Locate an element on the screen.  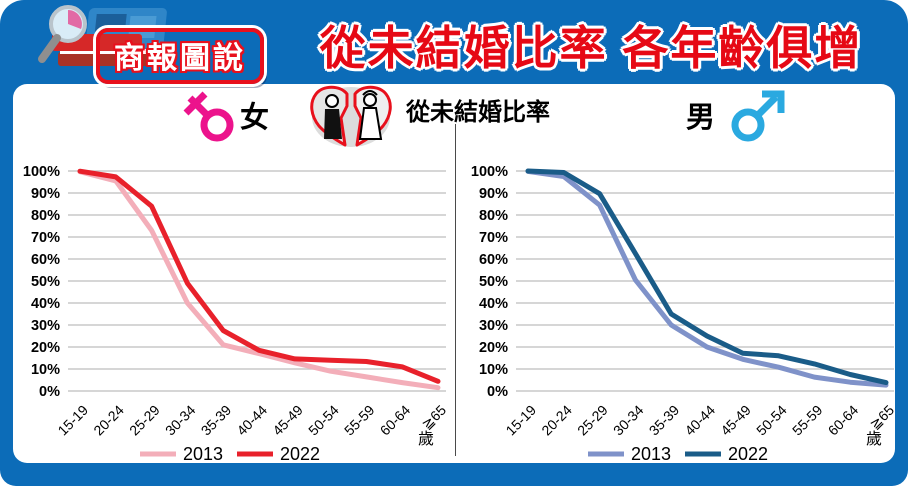
broken-heart-couple-icon is located at coordinates (351, 116).